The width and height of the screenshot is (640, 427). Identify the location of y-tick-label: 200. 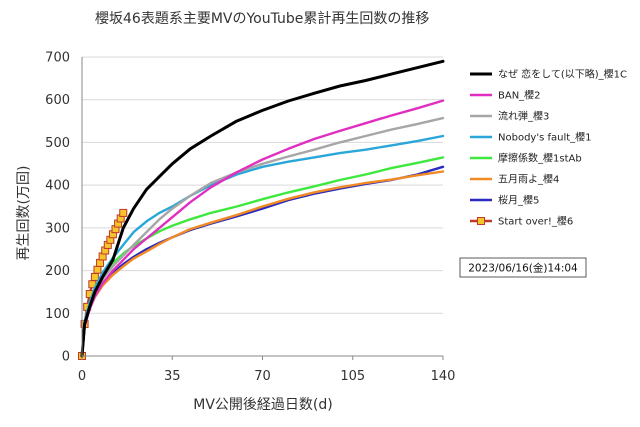
(57, 271).